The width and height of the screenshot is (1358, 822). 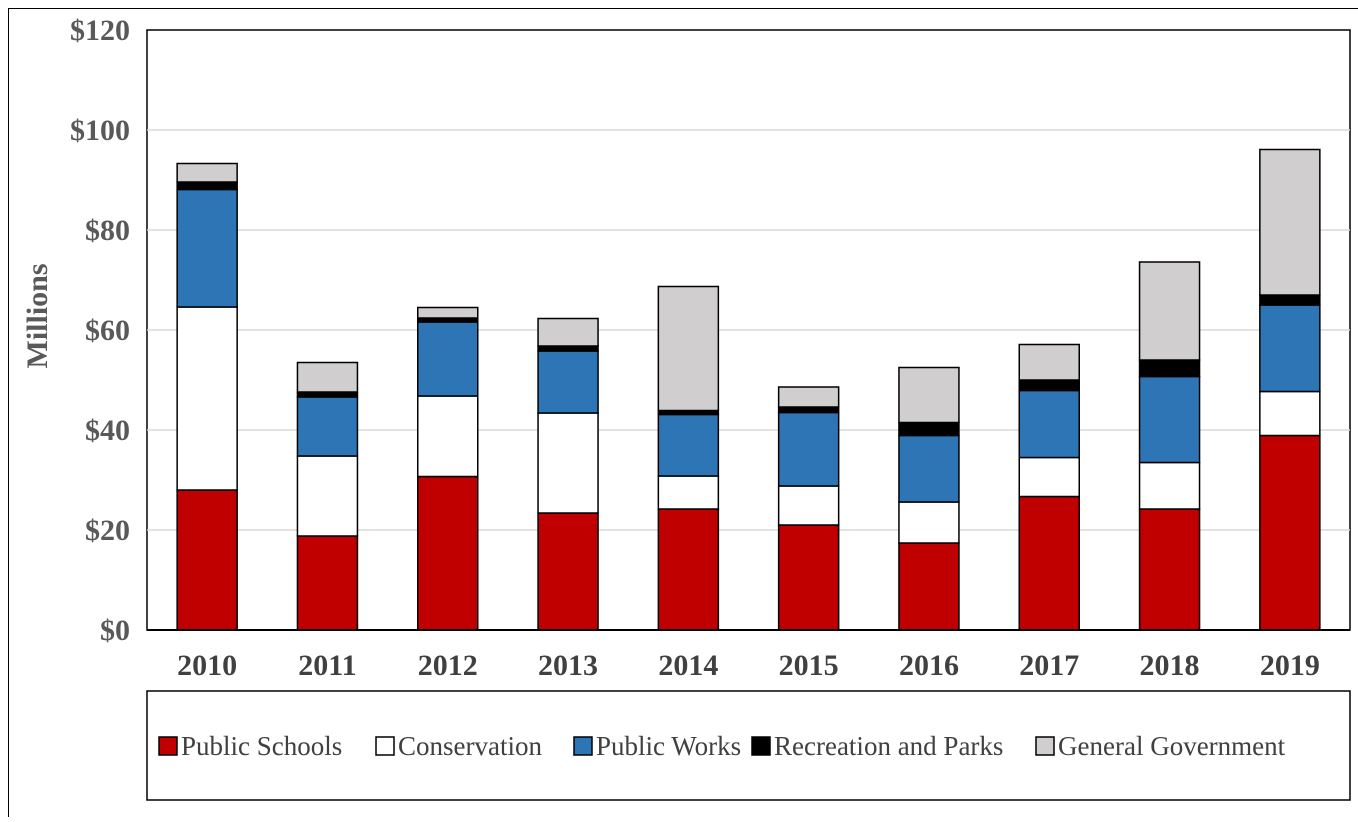 I want to click on bar-stack-2018, so click(x=1169, y=446).